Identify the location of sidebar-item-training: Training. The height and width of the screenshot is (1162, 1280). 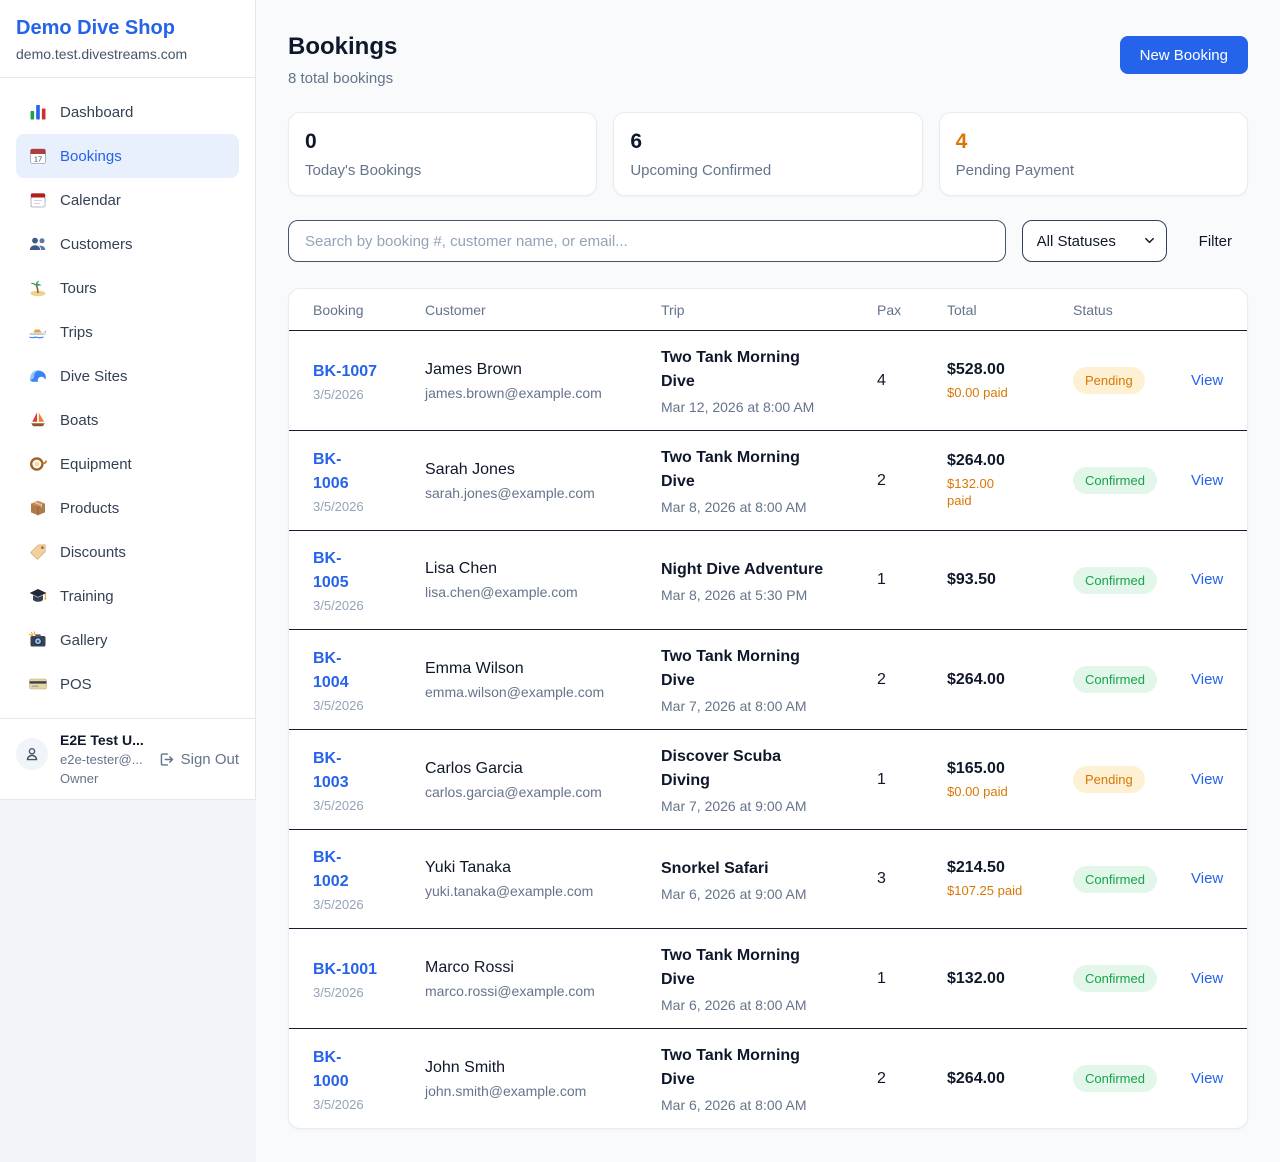
(127, 596).